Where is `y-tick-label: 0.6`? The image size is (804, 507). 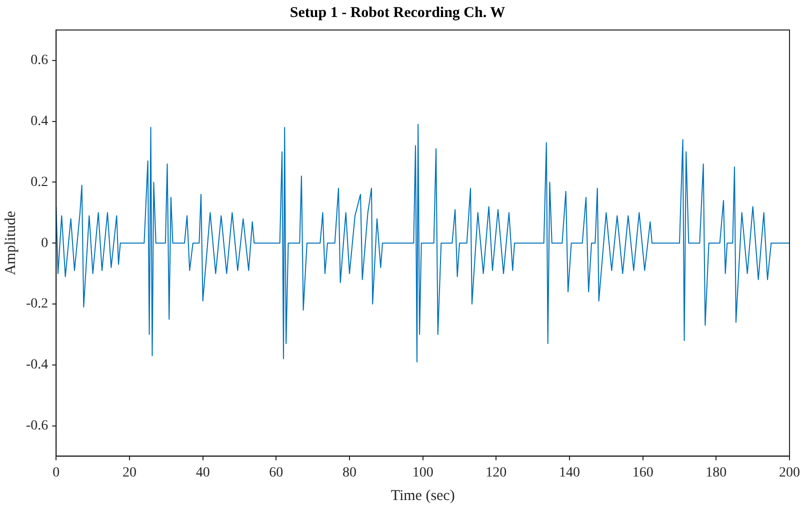 y-tick-label: 0.6 is located at coordinates (39, 60).